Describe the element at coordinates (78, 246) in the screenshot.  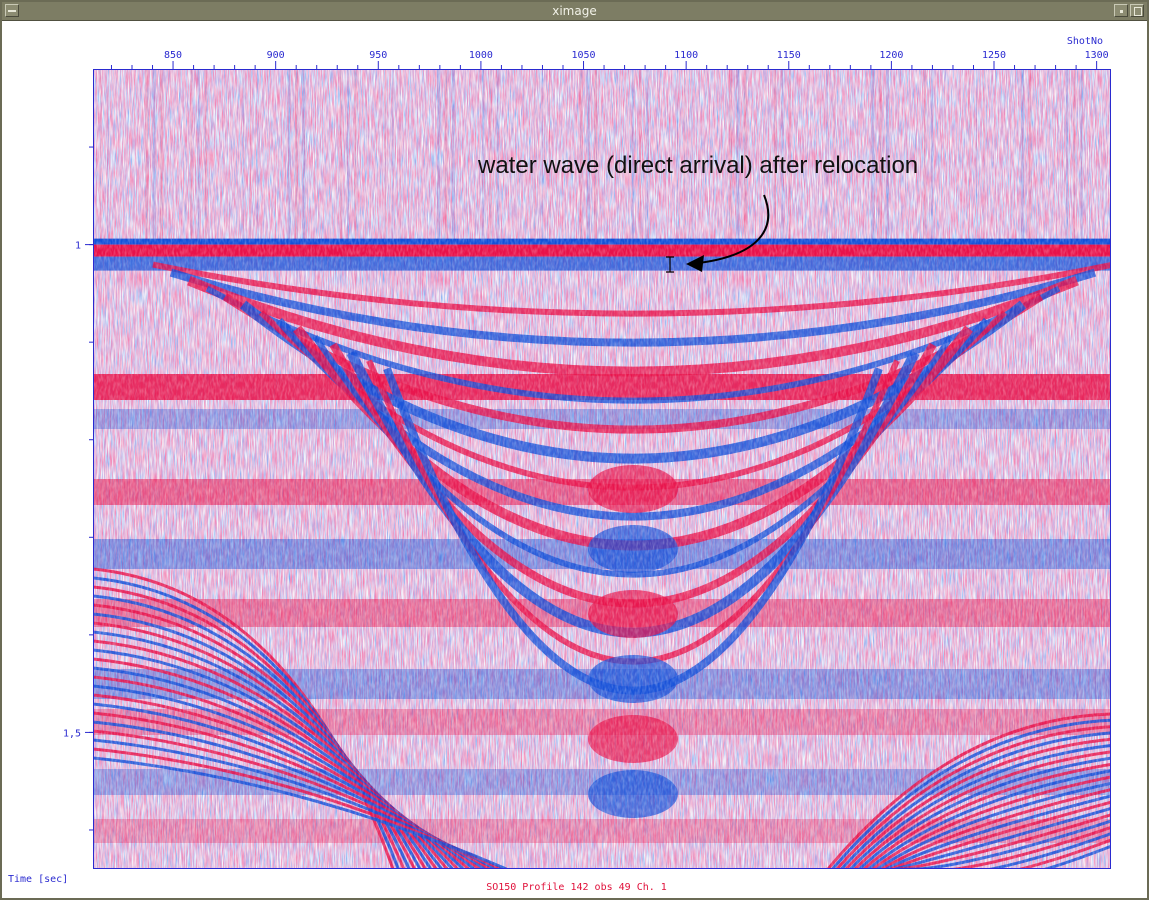
I see `y-tick-label: 1` at that location.